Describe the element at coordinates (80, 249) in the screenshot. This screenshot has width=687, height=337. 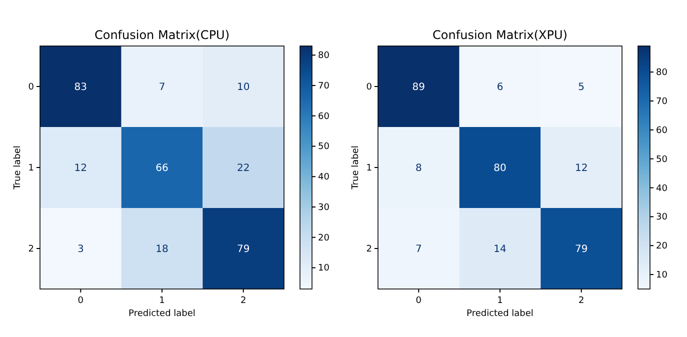
I see `data-label: 3` at that location.